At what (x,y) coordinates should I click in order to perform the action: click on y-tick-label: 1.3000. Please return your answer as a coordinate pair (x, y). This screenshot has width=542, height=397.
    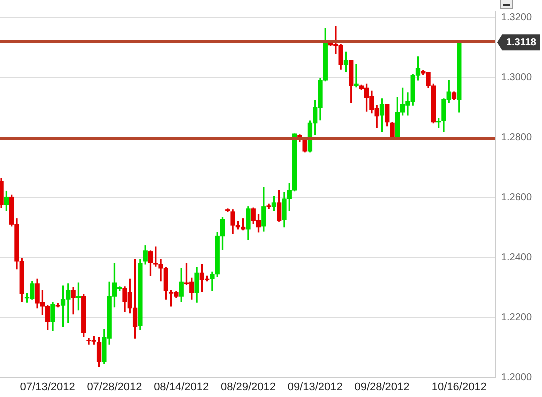
    Looking at the image, I should click on (516, 78).